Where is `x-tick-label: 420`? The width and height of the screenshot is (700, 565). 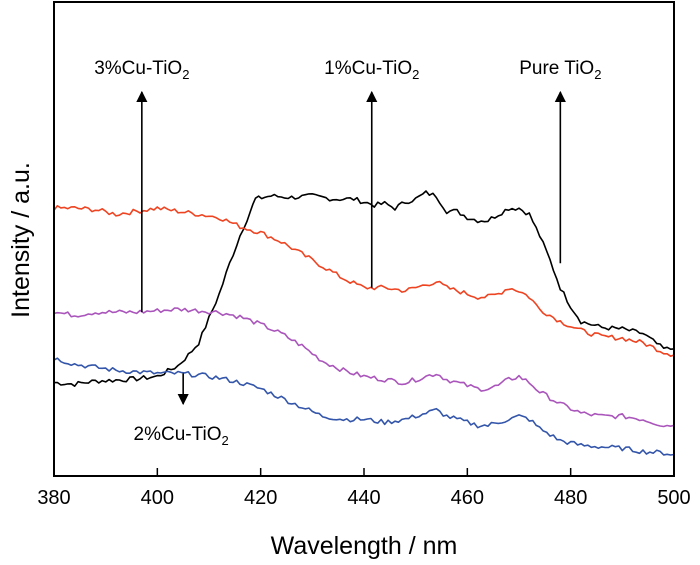
x-tick-label: 420 is located at coordinates (260, 498).